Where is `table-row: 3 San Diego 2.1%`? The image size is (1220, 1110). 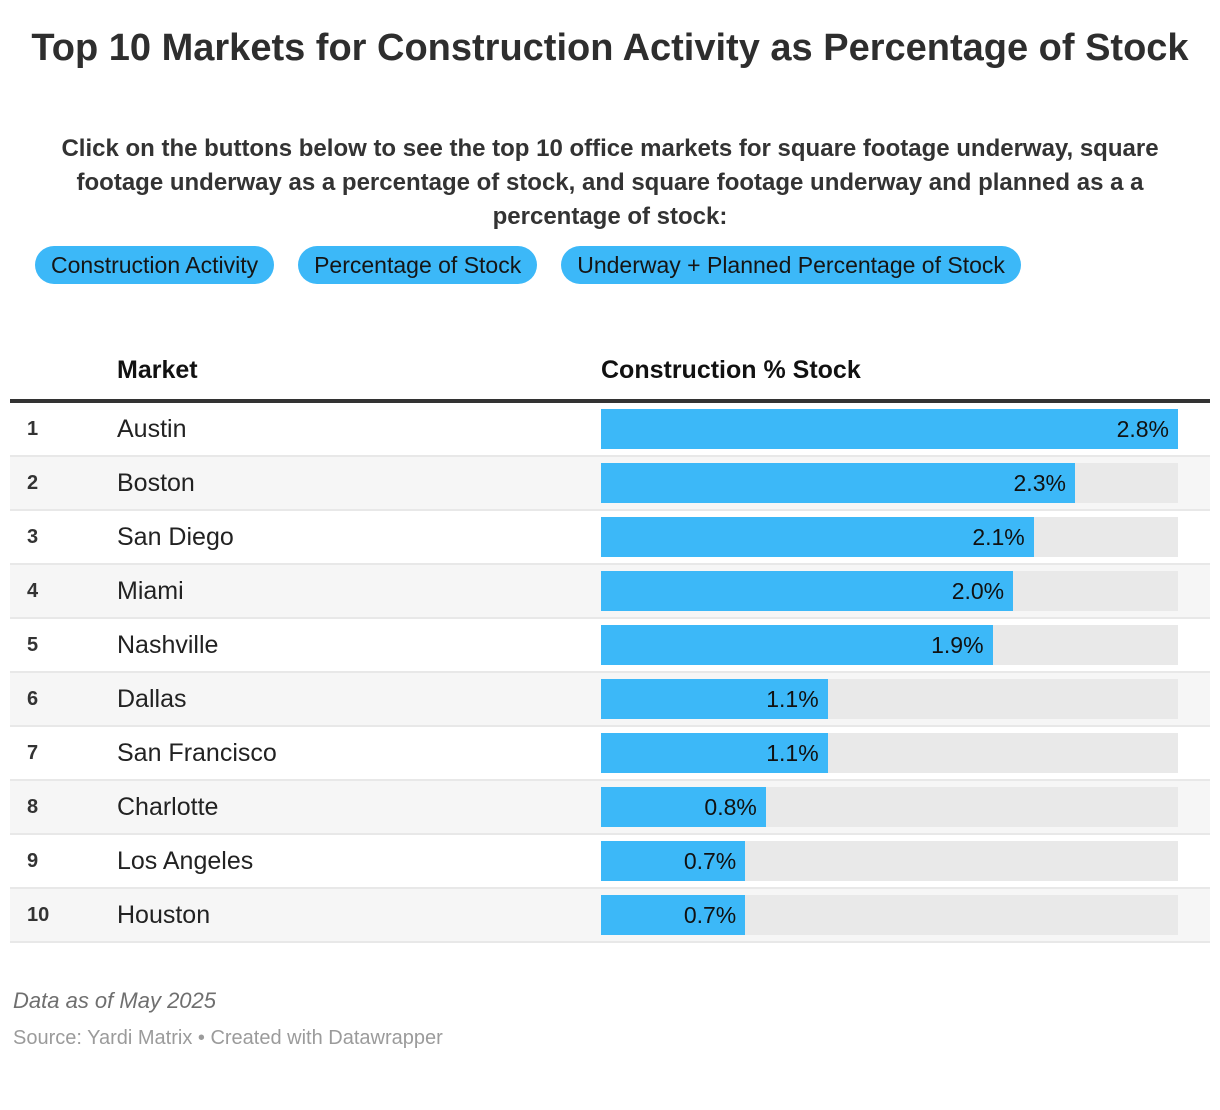 table-row: 3 San Diego 2.1% is located at coordinates (610, 538).